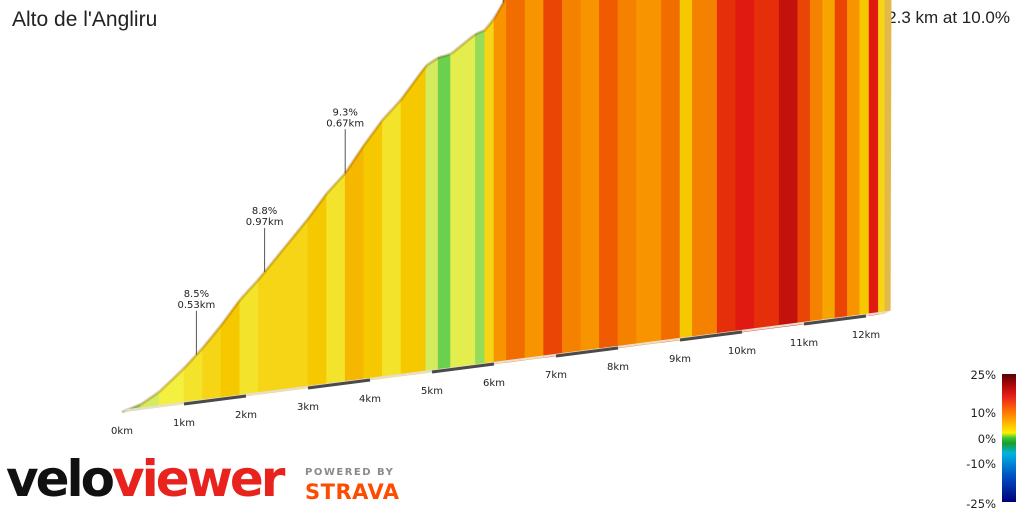 Image resolution: width=1024 pixels, height=512 pixels. What do you see at coordinates (432, 391) in the screenshot?
I see `x-tick-label: 5km` at bounding box center [432, 391].